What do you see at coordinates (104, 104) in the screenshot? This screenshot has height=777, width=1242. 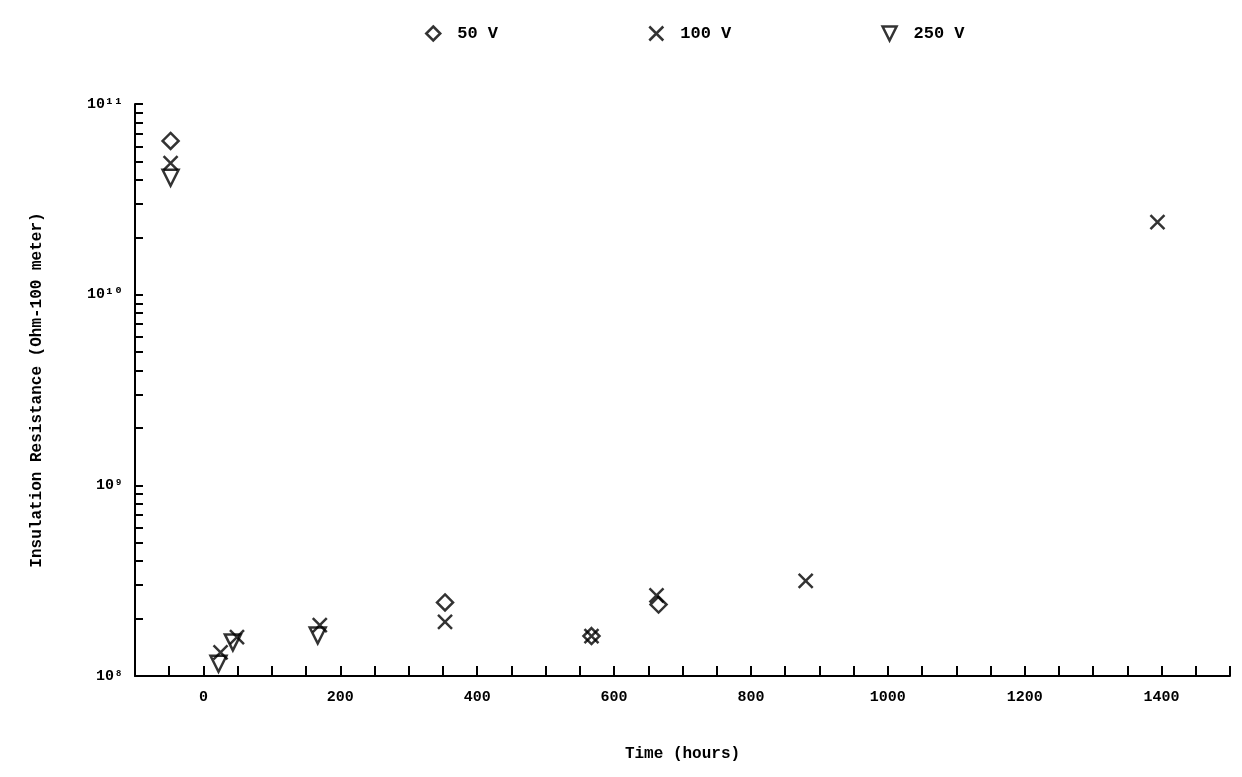 I see `y-tick-label: 10¹¹` at bounding box center [104, 104].